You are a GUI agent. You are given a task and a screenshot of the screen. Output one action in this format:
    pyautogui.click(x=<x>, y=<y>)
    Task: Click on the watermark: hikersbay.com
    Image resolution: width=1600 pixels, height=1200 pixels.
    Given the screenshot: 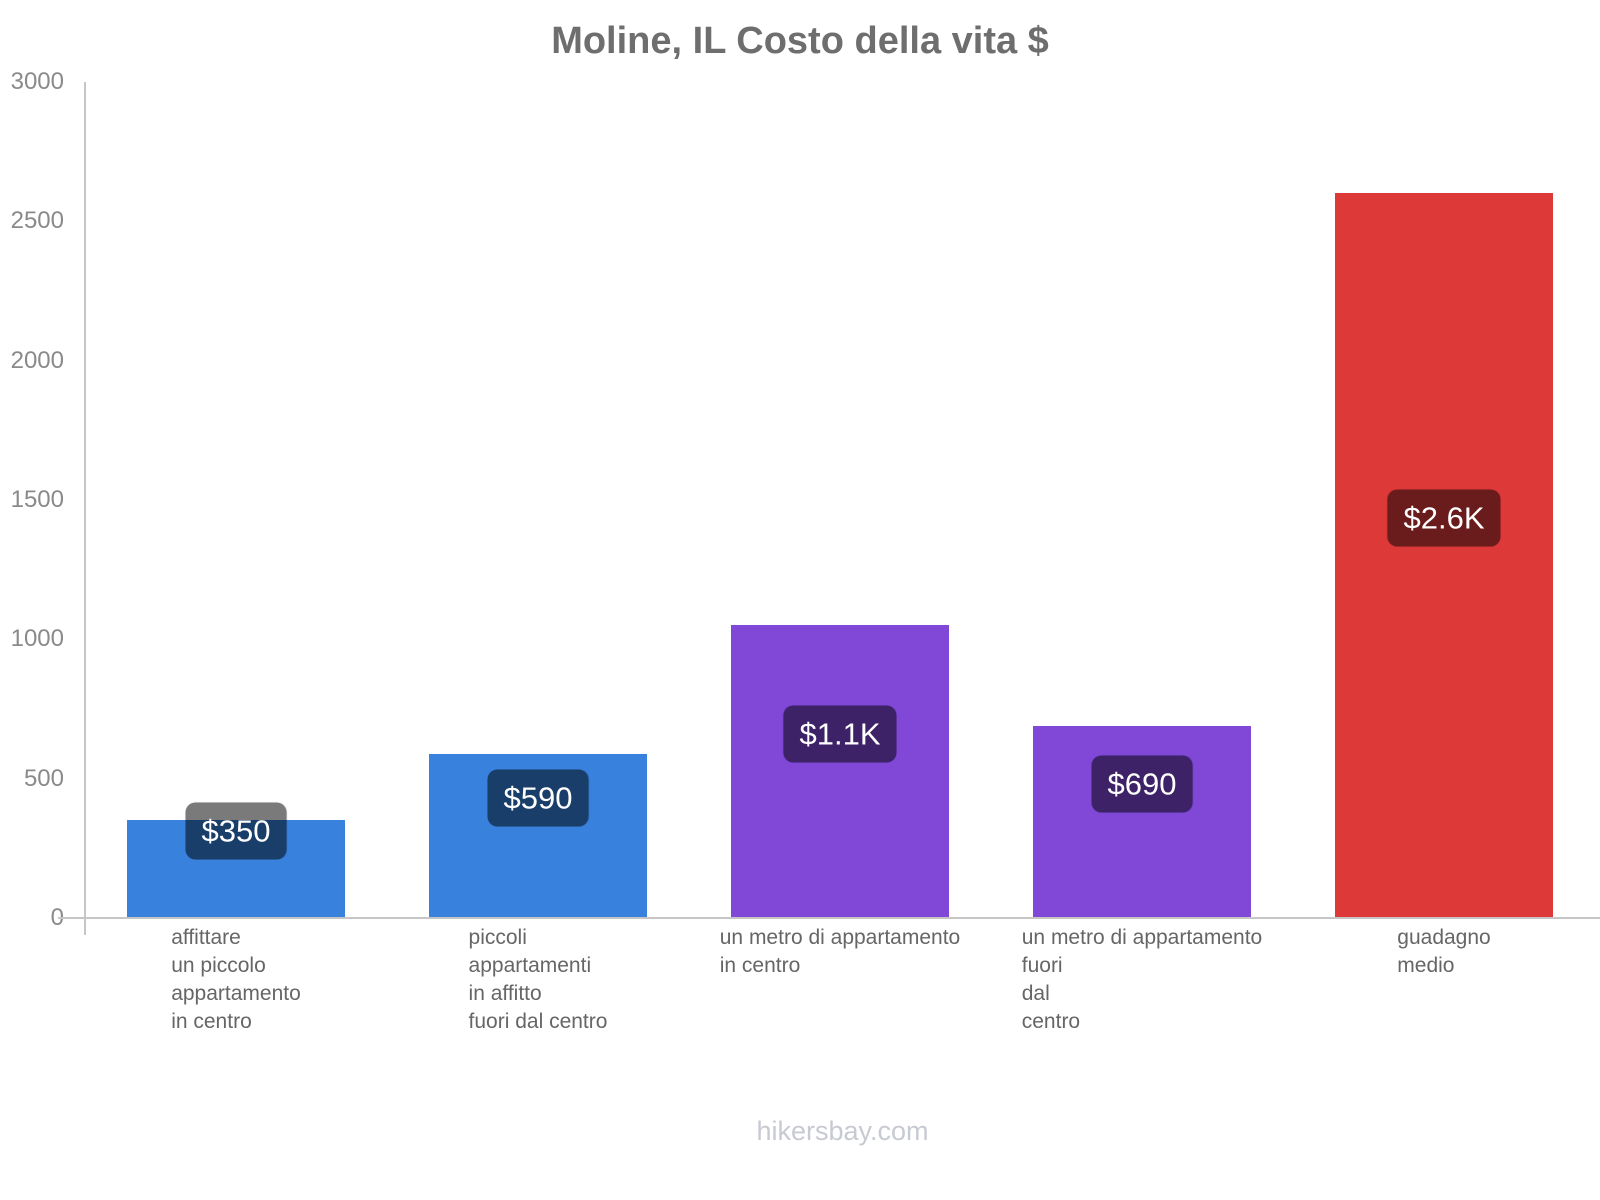 What is the action you would take?
    pyautogui.click(x=842, y=1131)
    